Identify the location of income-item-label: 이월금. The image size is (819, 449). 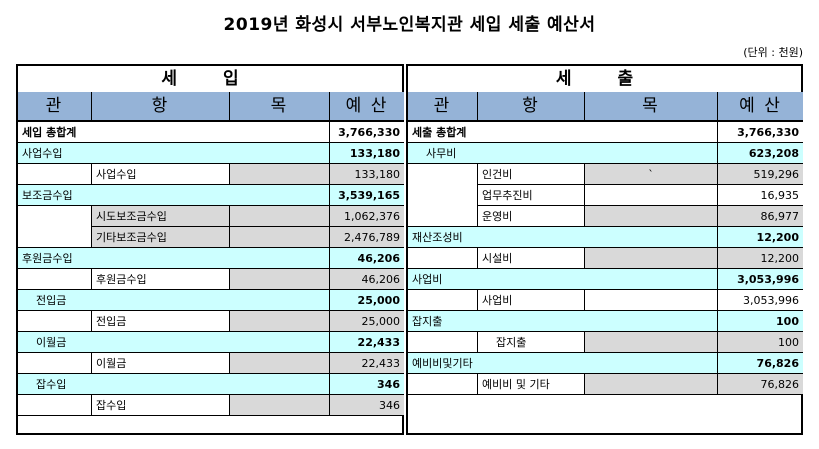
(161, 363).